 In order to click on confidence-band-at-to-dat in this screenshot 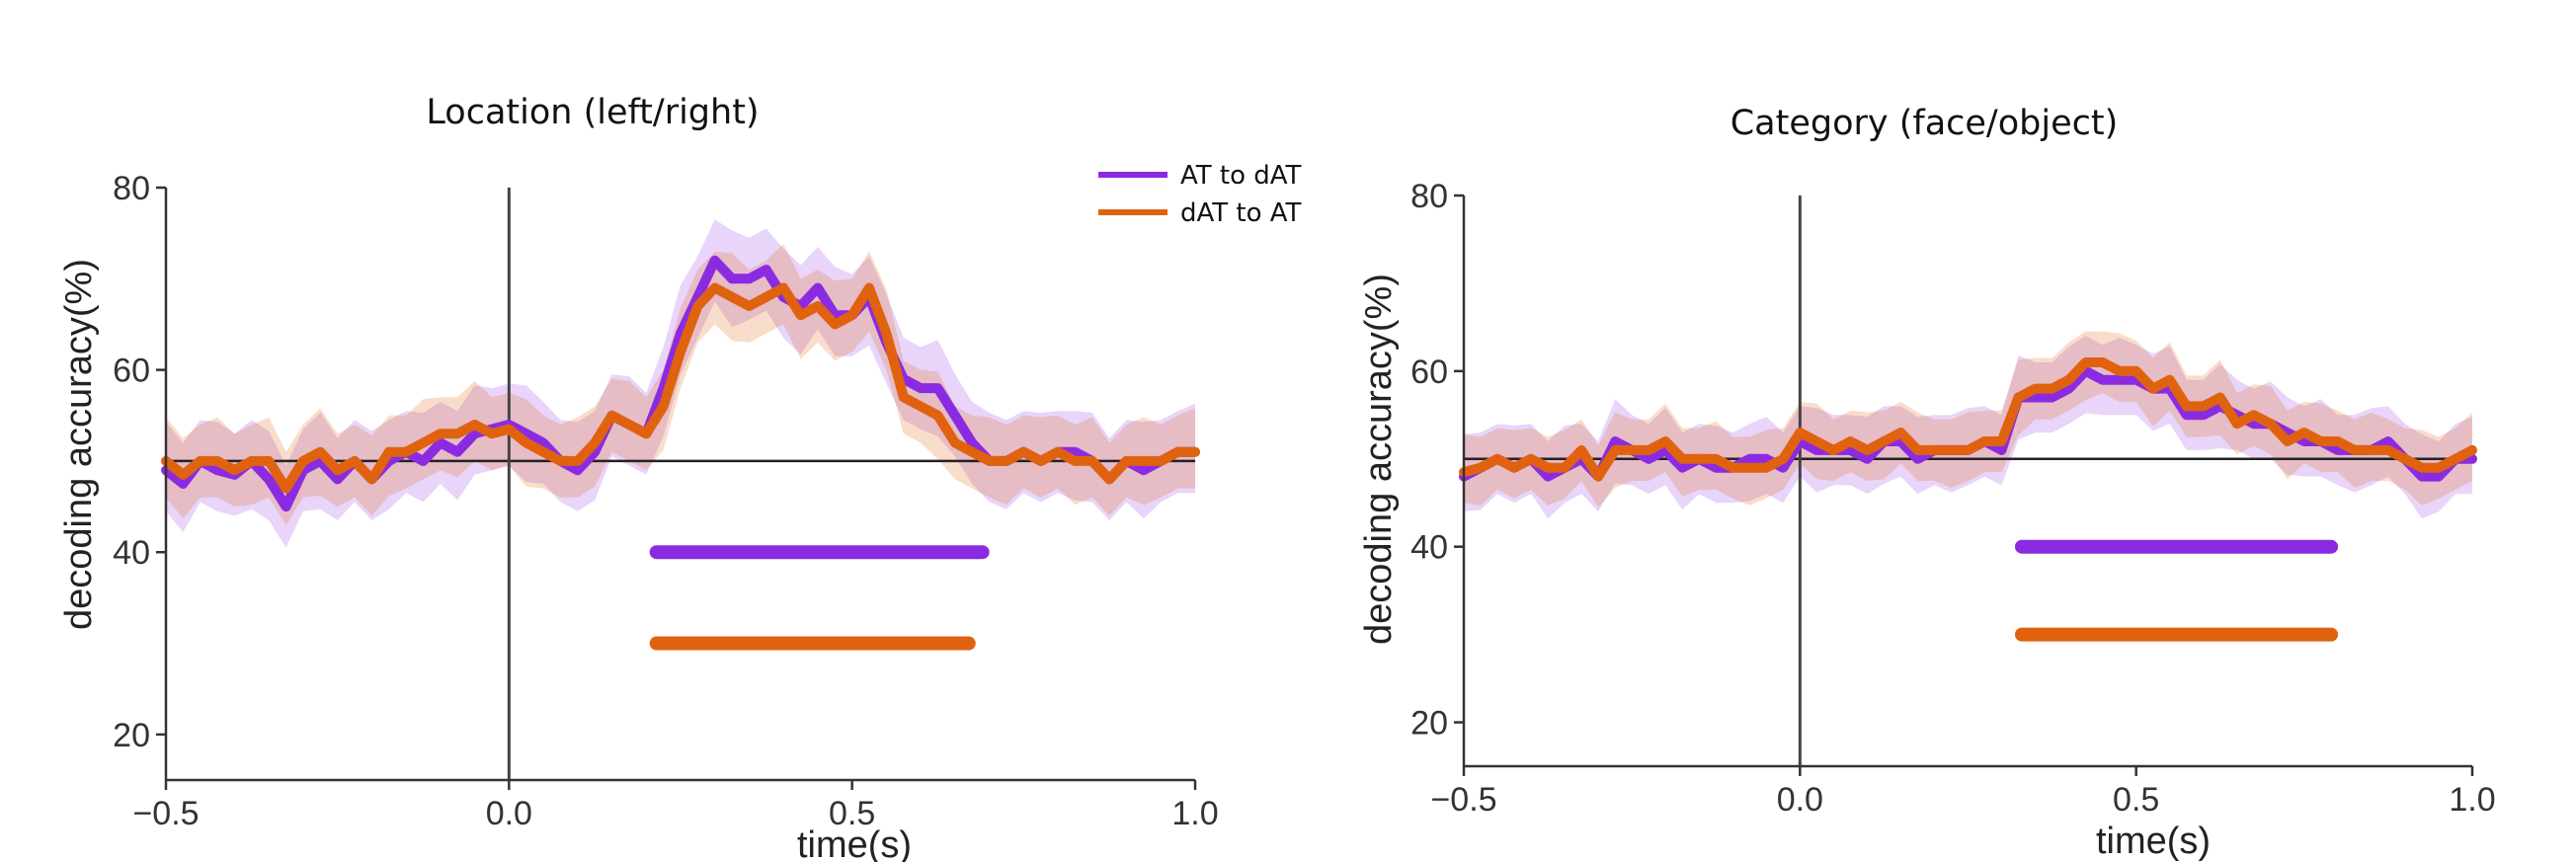, I will do `click(1968, 428)`.